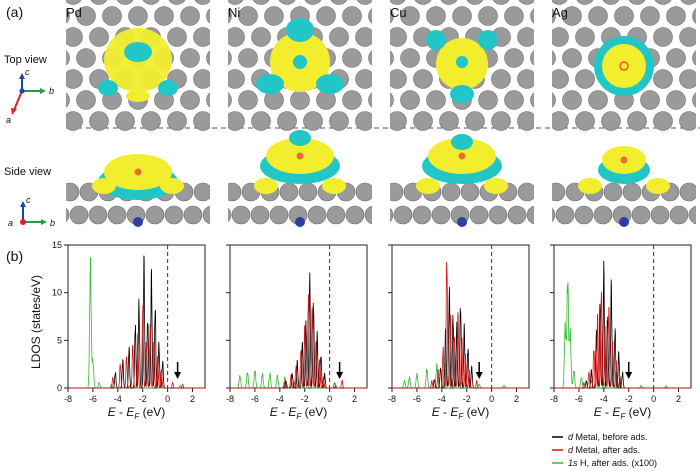 The width and height of the screenshot is (700, 471). Describe the element at coordinates (297, 332) in the screenshot. I see `ldos-panel-ni: -8 -6 -4 -2 0 2E - EF (eV)` at that location.